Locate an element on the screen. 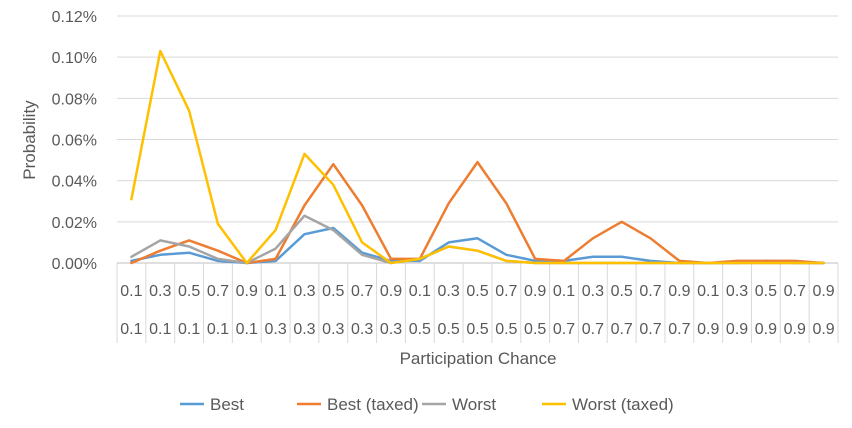  y-axis-title: Probability is located at coordinates (29, 140).